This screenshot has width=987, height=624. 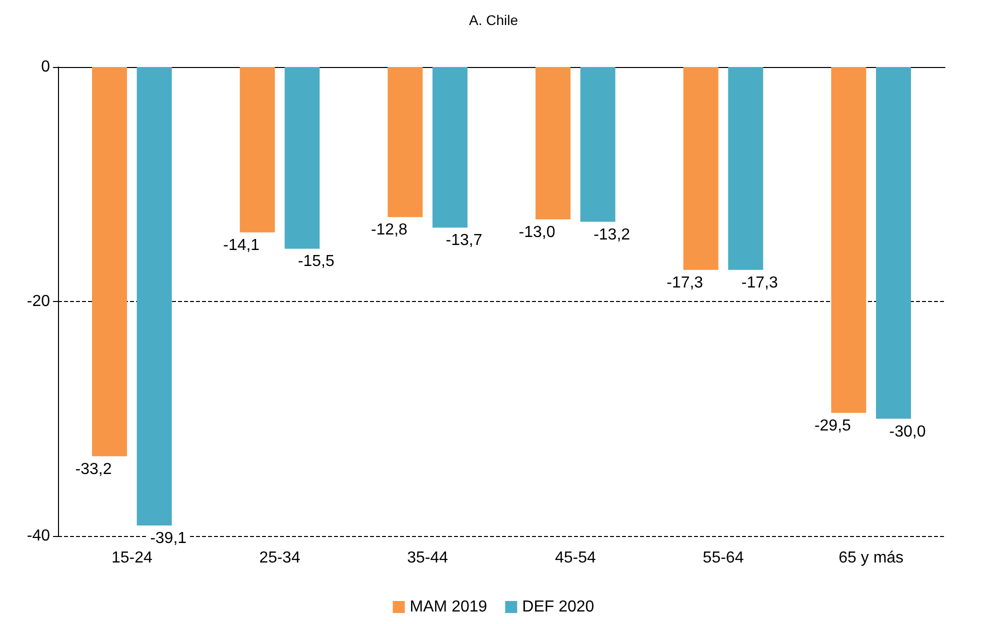 I want to click on data-label: -33,2, so click(x=93, y=469).